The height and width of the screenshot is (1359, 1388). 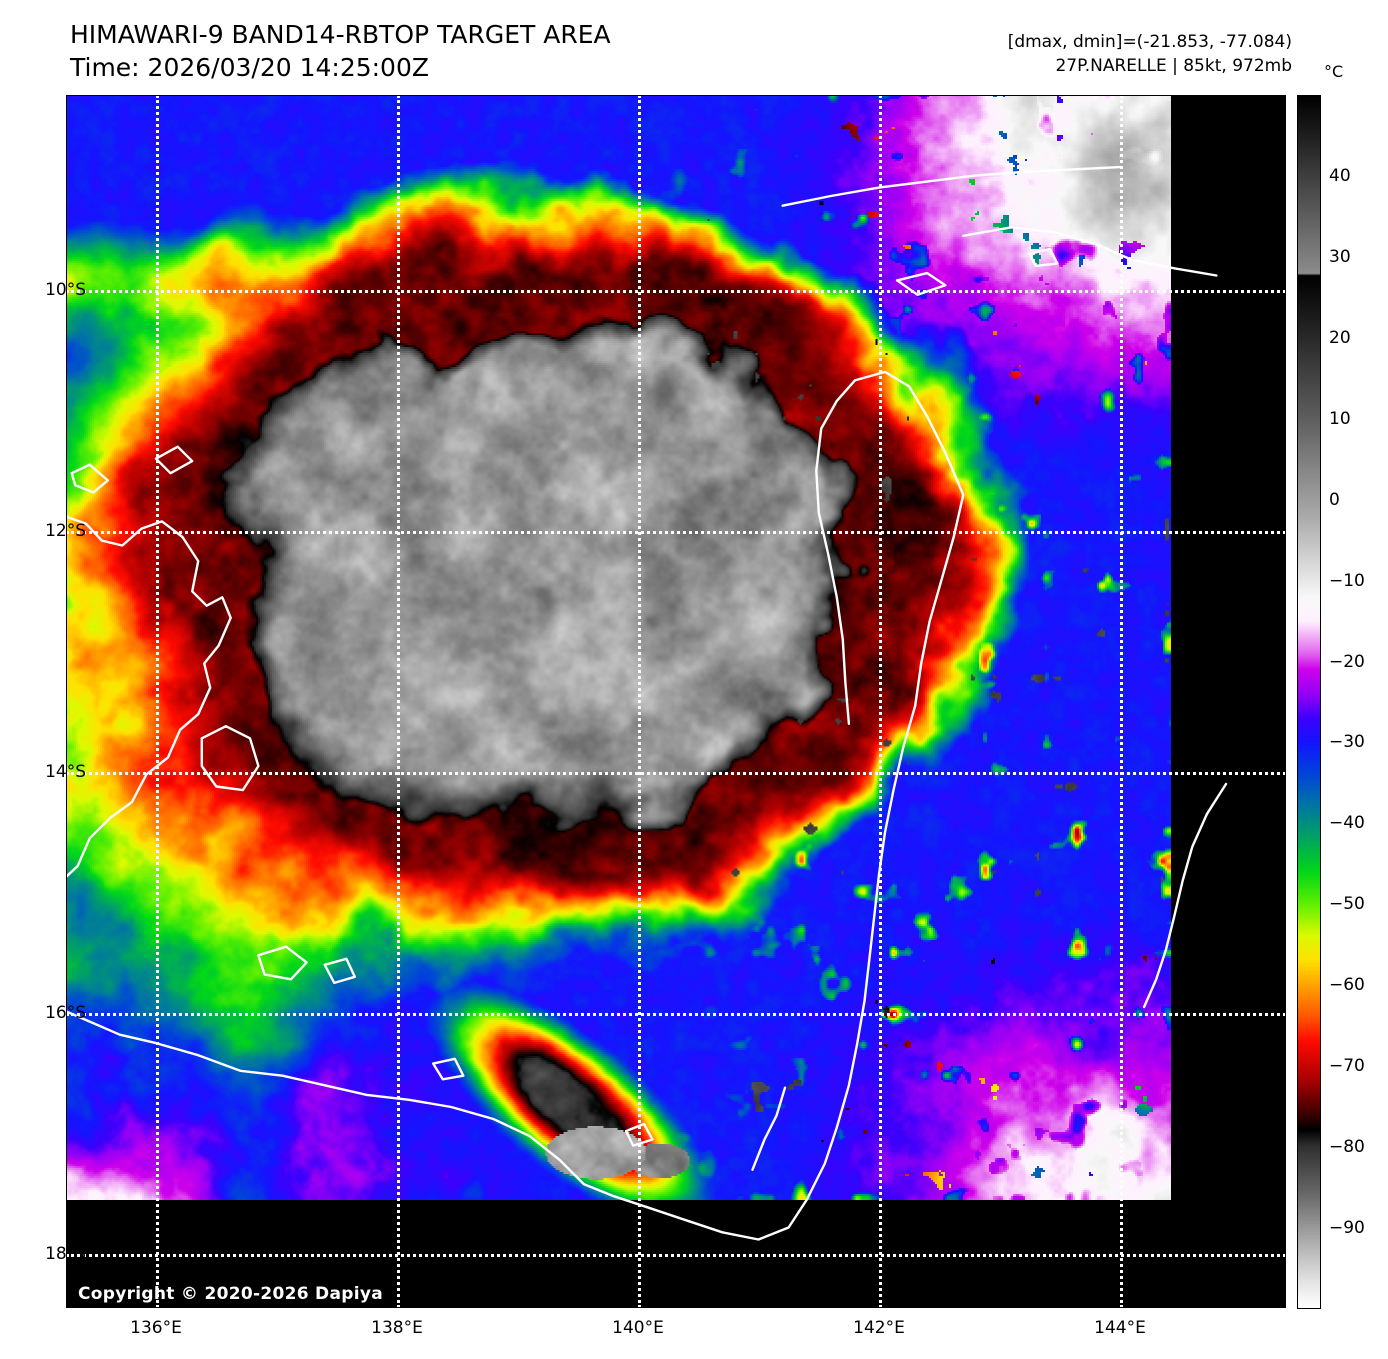 I want to click on lon-tick-label: 144°E, so click(x=1120, y=1328).